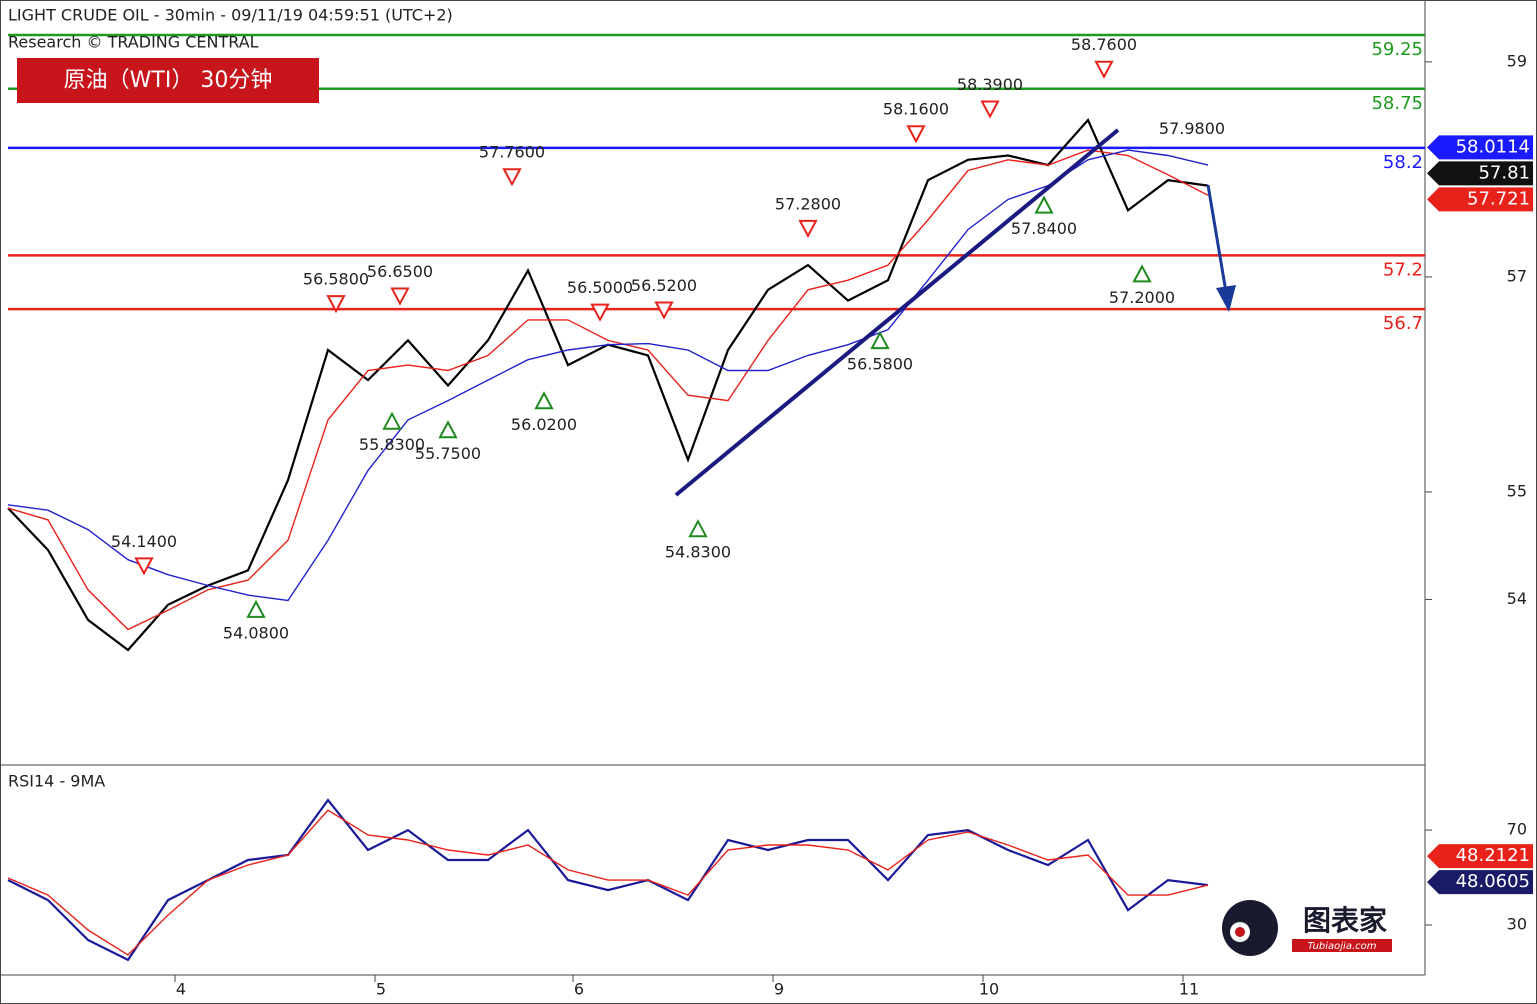 This screenshot has height=1004, width=1537. I want to click on y-tick-label: 54, so click(1517, 598).